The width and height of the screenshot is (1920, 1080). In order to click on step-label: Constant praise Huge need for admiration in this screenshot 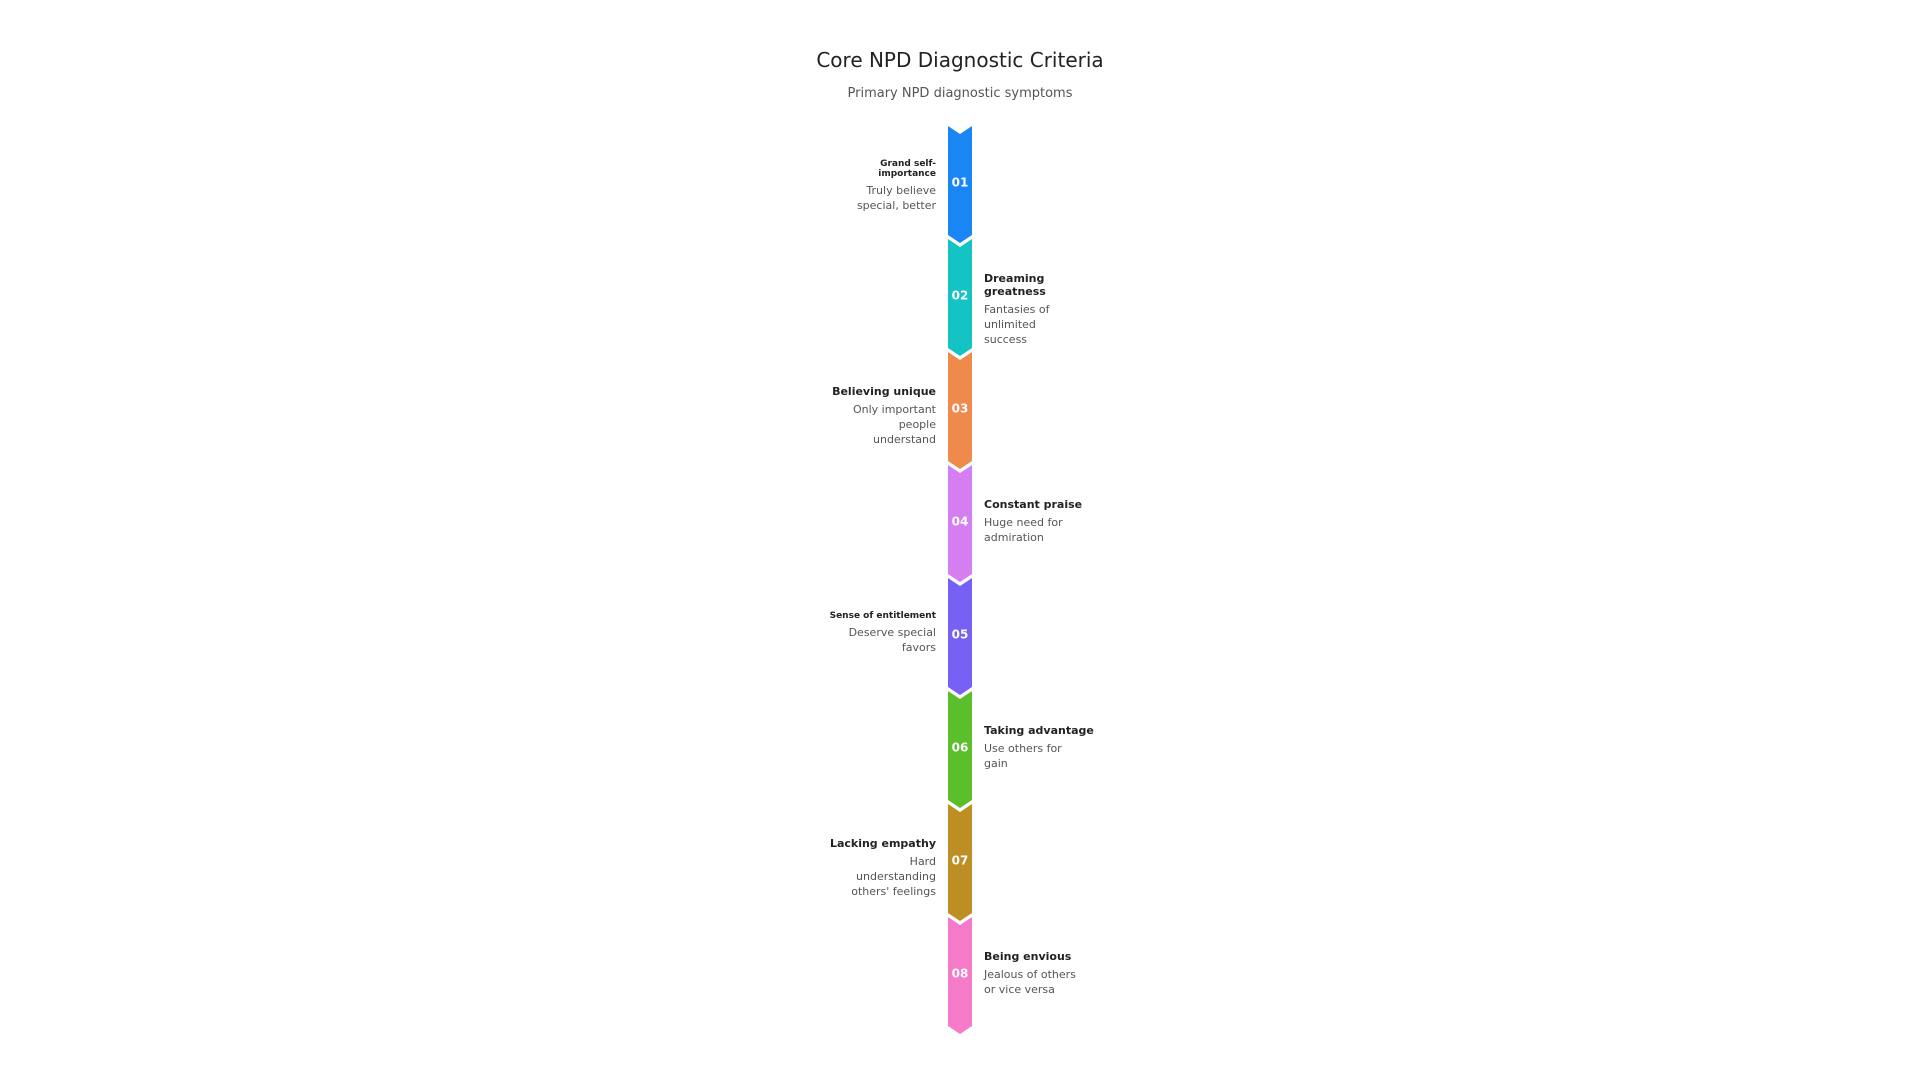, I will do `click(1039, 521)`.